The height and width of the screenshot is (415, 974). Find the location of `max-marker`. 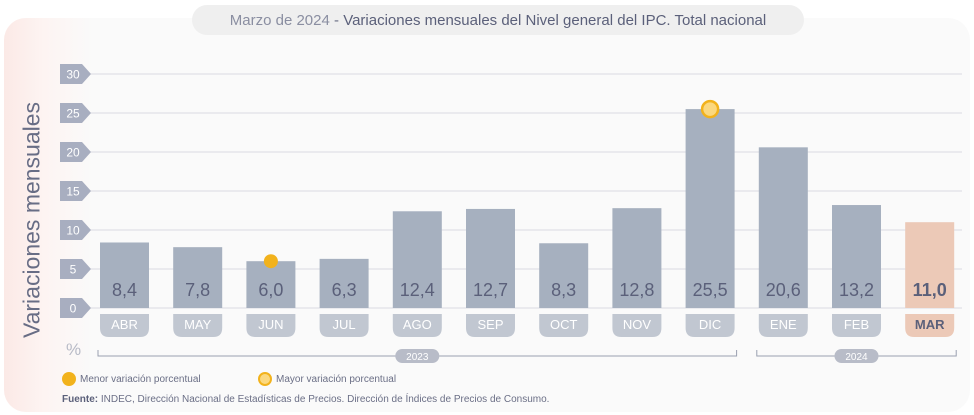

max-marker is located at coordinates (710, 109).